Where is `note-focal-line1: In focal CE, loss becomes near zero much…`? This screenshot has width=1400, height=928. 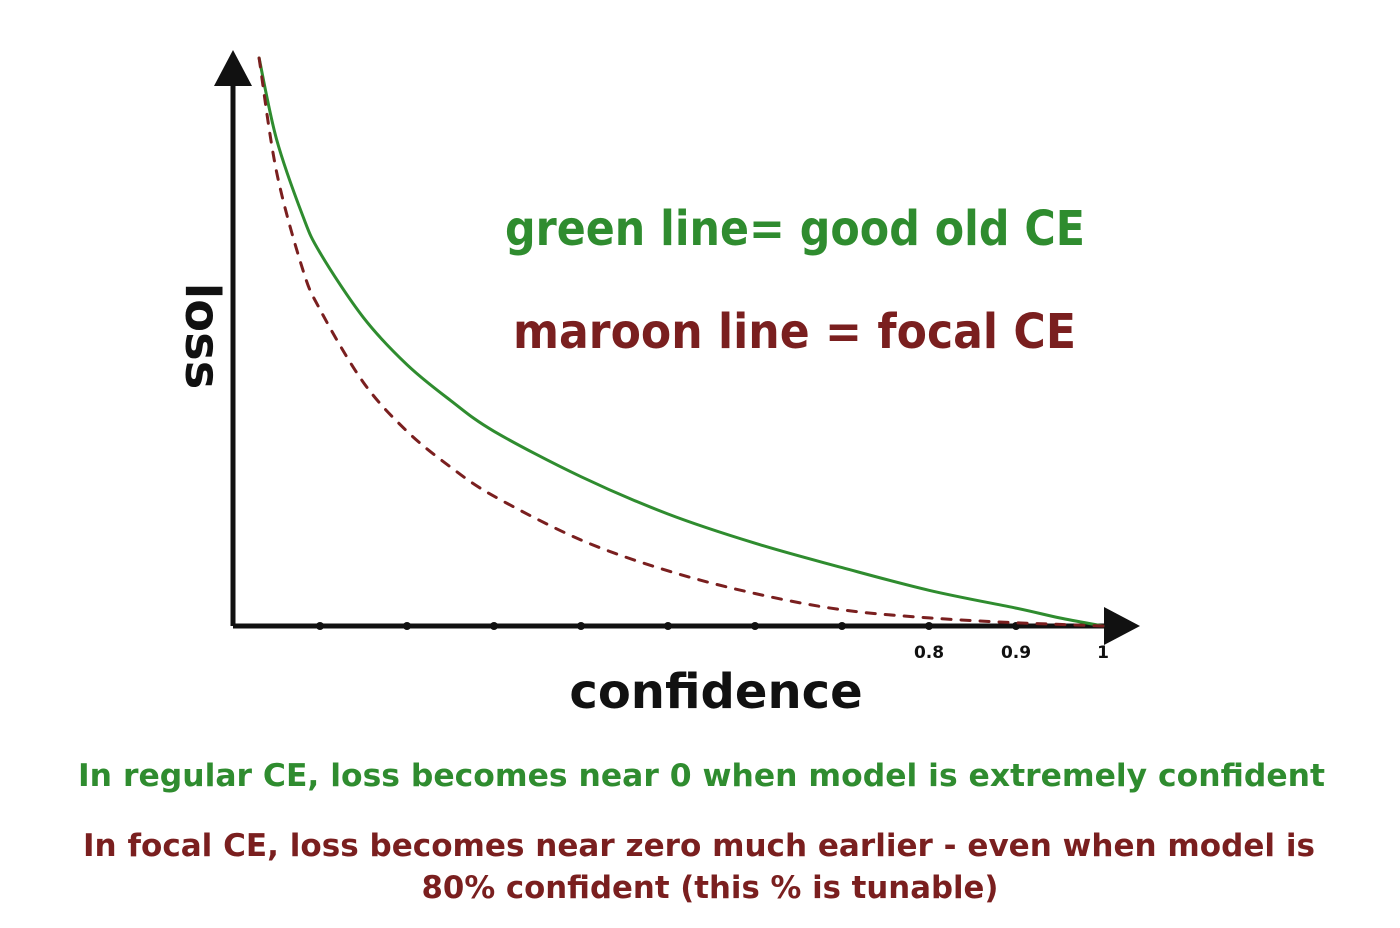 note-focal-line1: In focal CE, loss becomes near zero much… is located at coordinates (699, 846).